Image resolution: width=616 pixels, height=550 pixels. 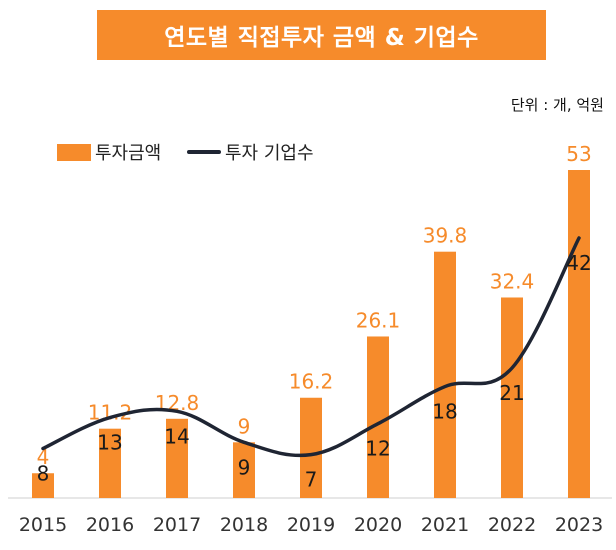 What do you see at coordinates (578, 263) in the screenshot?
I see `line-label-2023: 42` at bounding box center [578, 263].